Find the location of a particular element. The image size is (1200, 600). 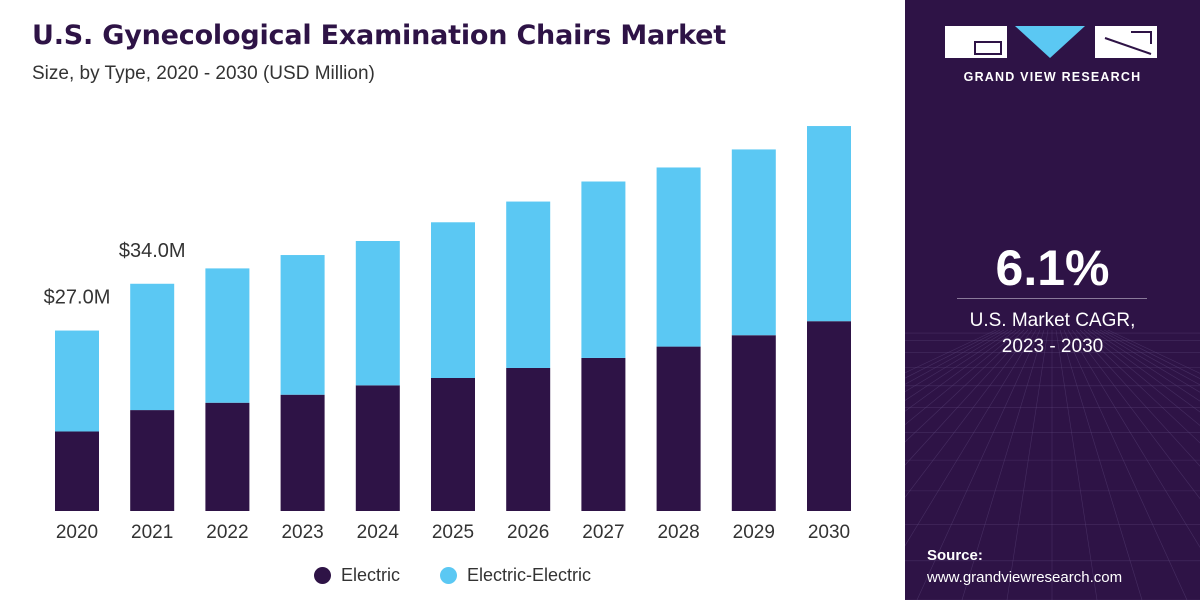

bar-electric-electric-2026 is located at coordinates (528, 284).